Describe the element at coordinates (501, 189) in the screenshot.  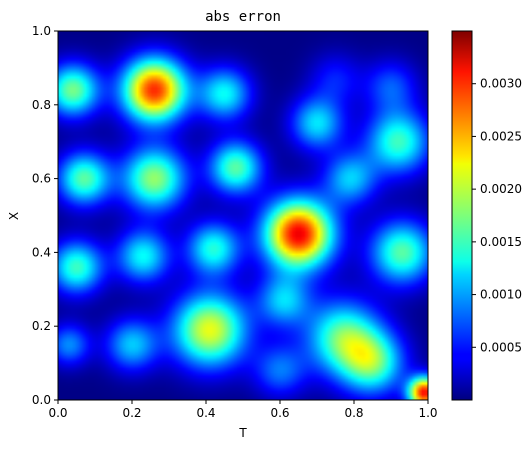
I see `colorbar-tick-label: 0.0020` at that location.